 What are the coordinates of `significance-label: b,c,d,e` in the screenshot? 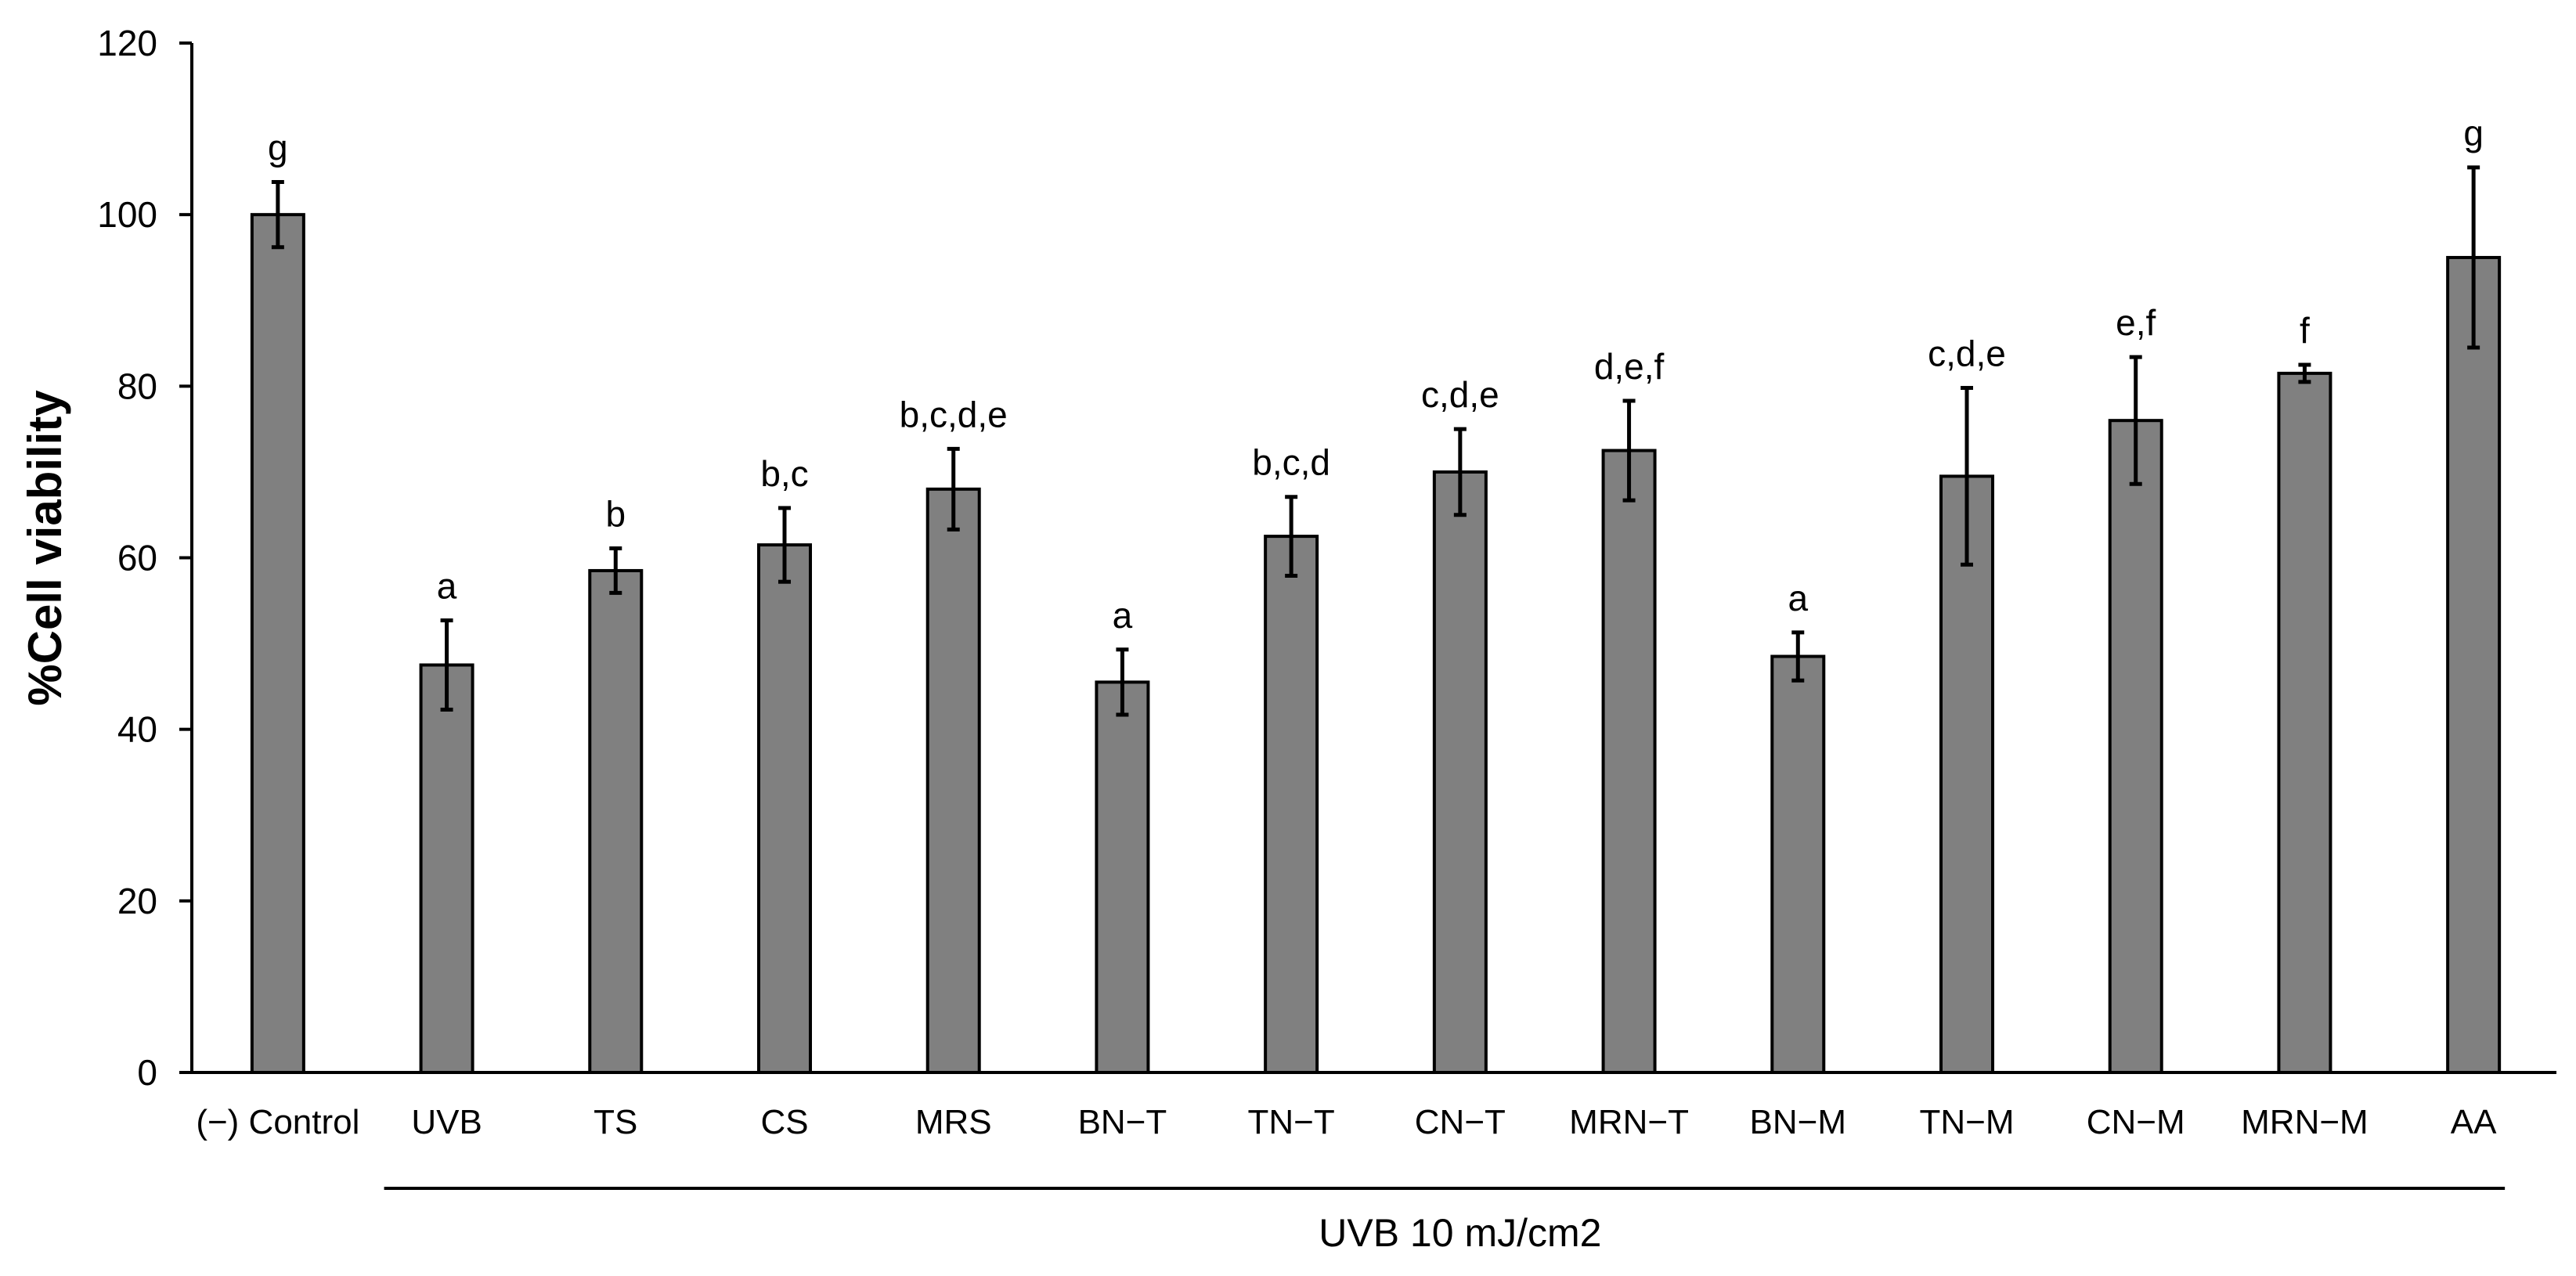 It's located at (954, 414).